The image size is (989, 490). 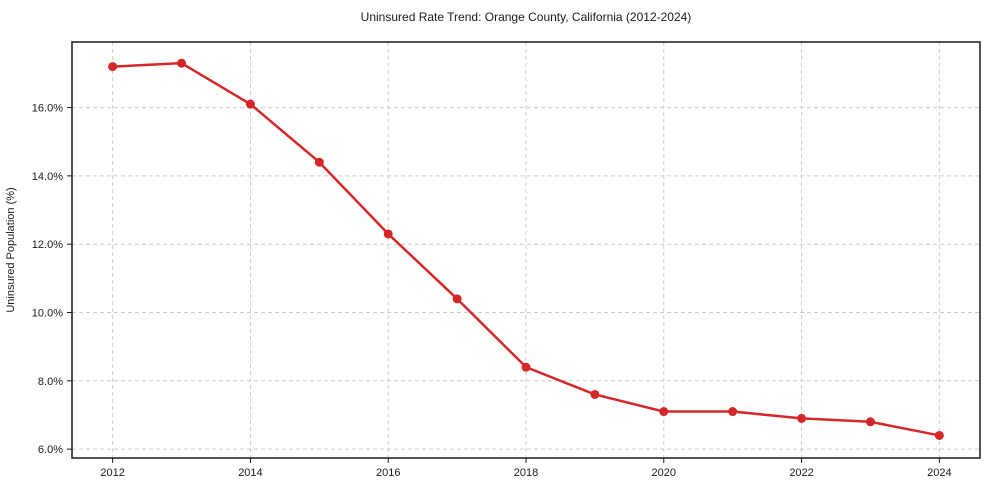 I want to click on data-point-2024, so click(x=939, y=435).